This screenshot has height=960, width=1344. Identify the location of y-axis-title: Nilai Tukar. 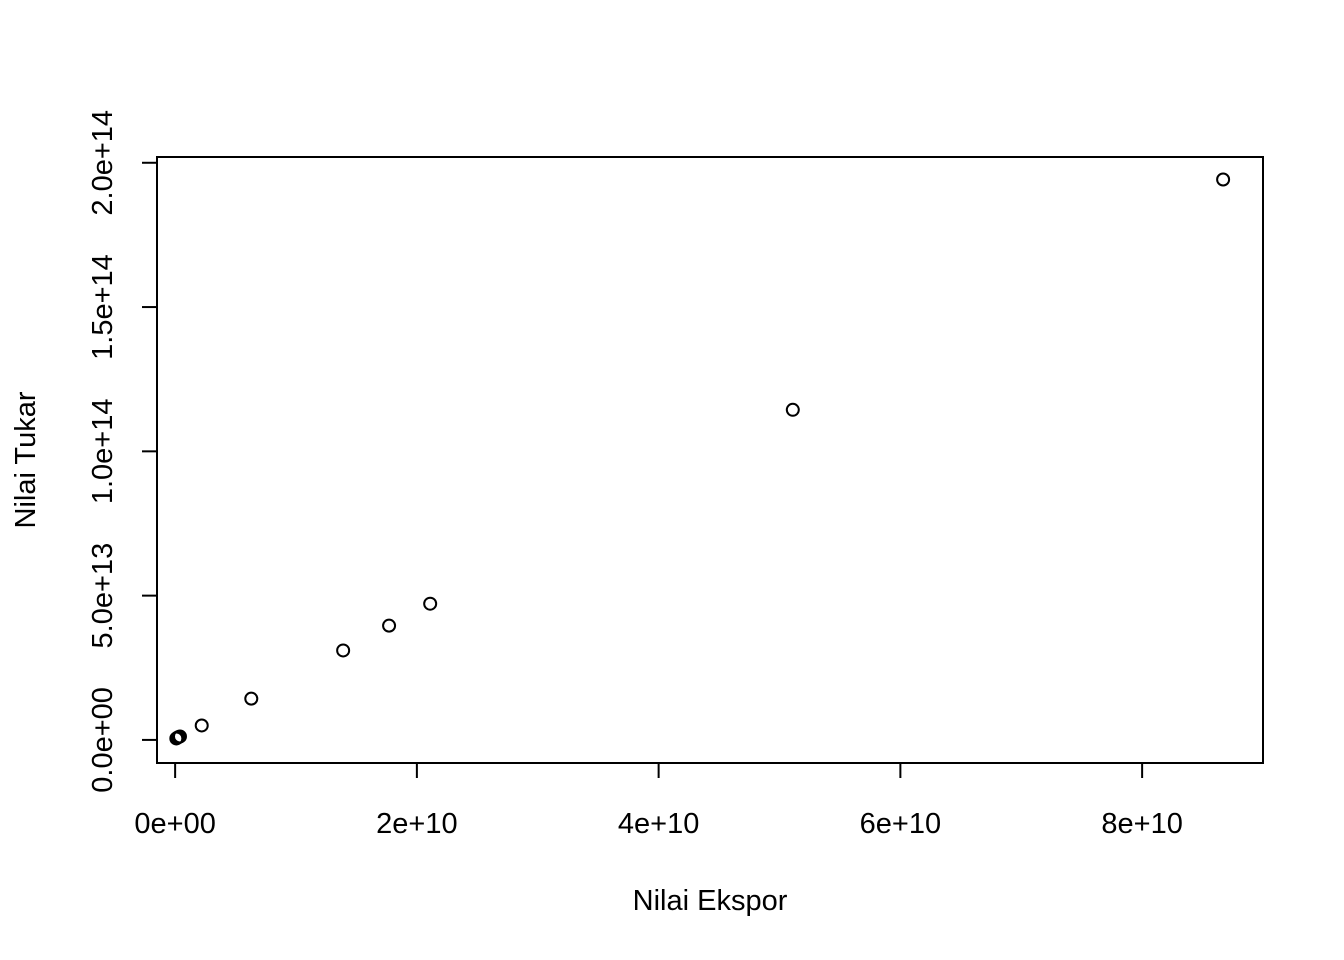
(26, 459).